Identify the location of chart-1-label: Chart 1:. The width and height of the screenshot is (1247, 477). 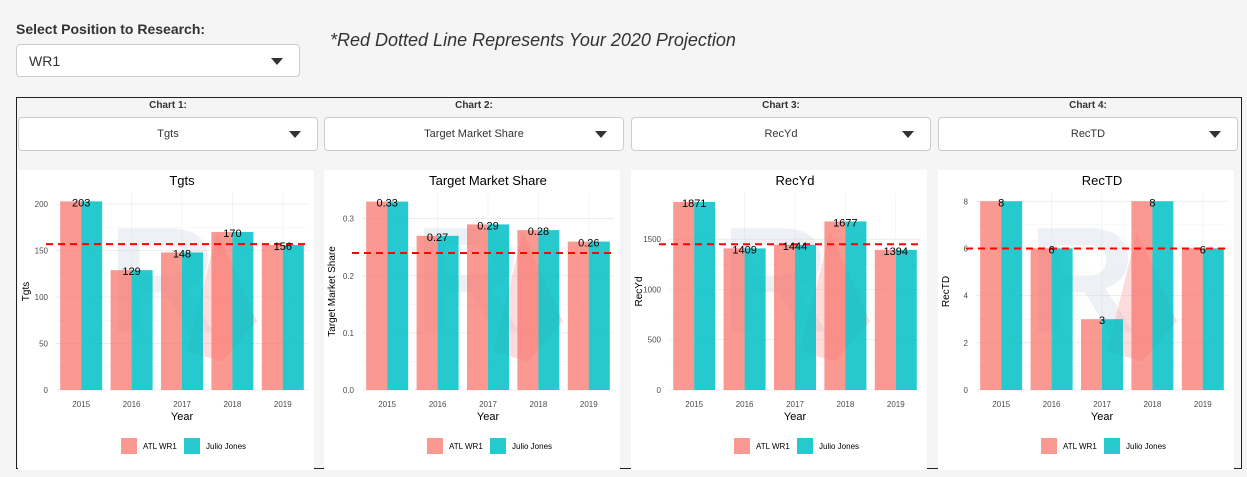
(168, 105).